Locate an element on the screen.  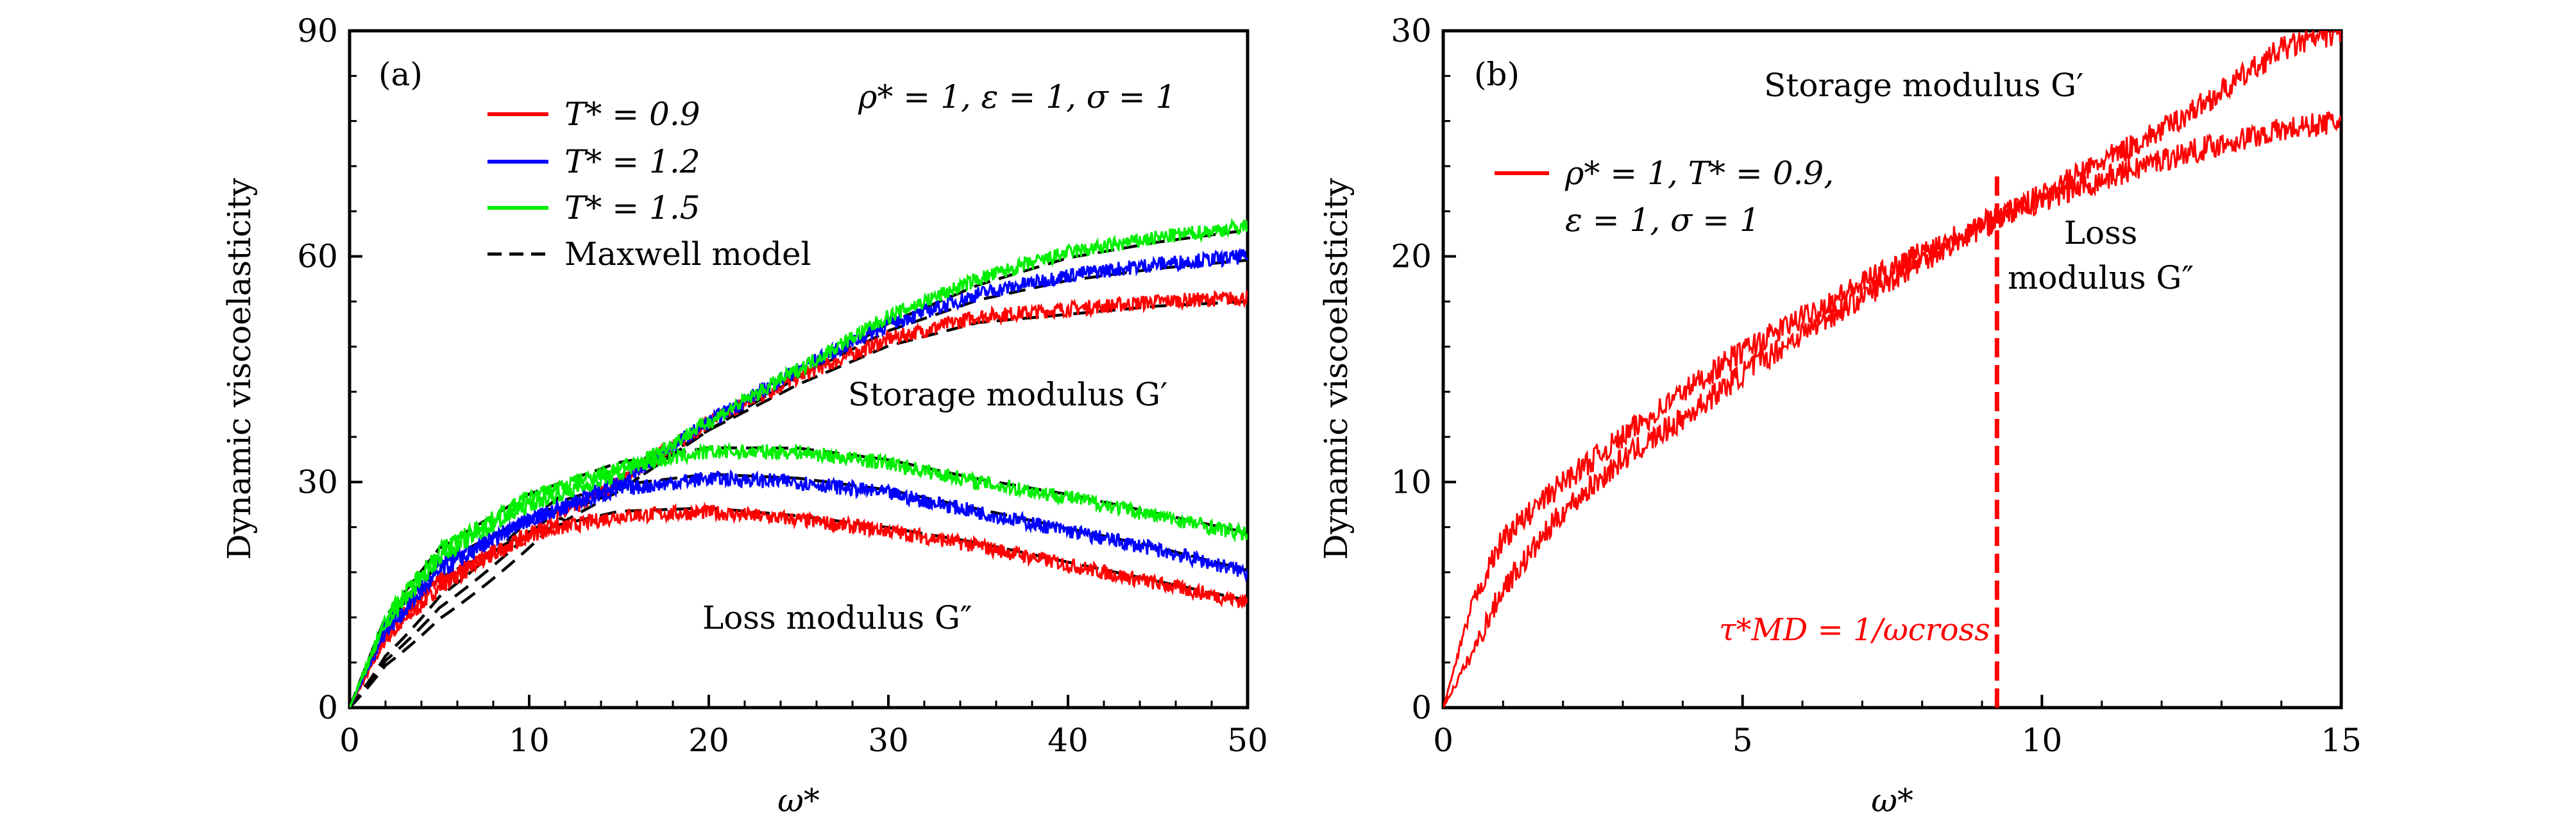
legend-label-rho1-t09-line2: ε = 1, σ = 1 is located at coordinates (1662, 220).